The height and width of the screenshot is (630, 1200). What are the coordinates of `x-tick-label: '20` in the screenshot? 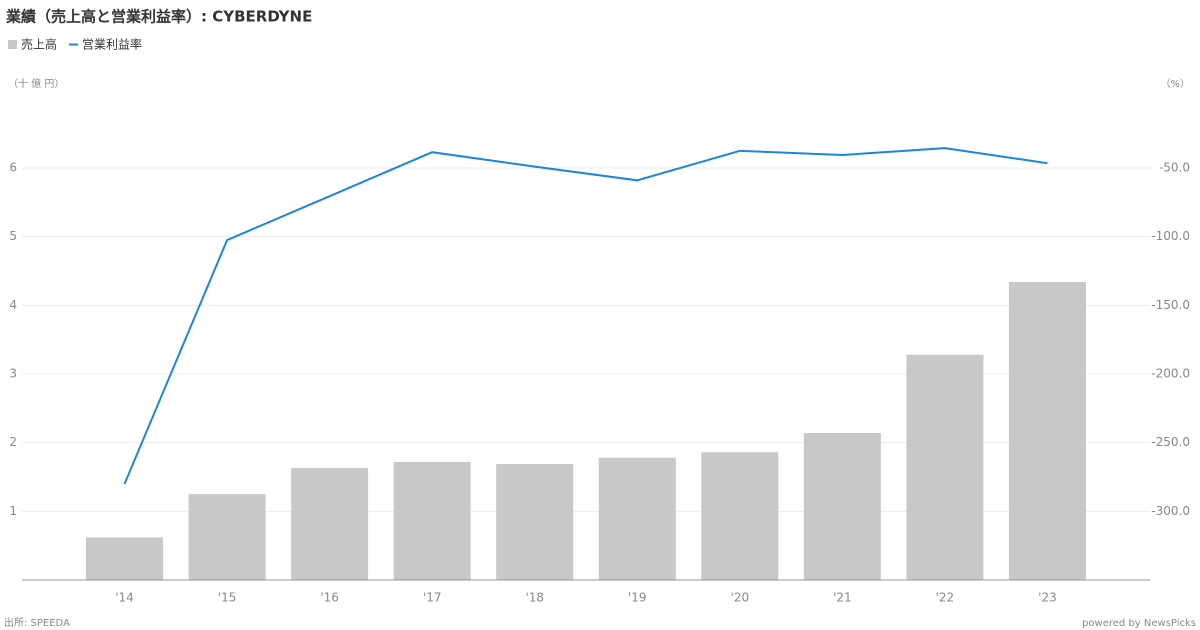 It's located at (740, 598).